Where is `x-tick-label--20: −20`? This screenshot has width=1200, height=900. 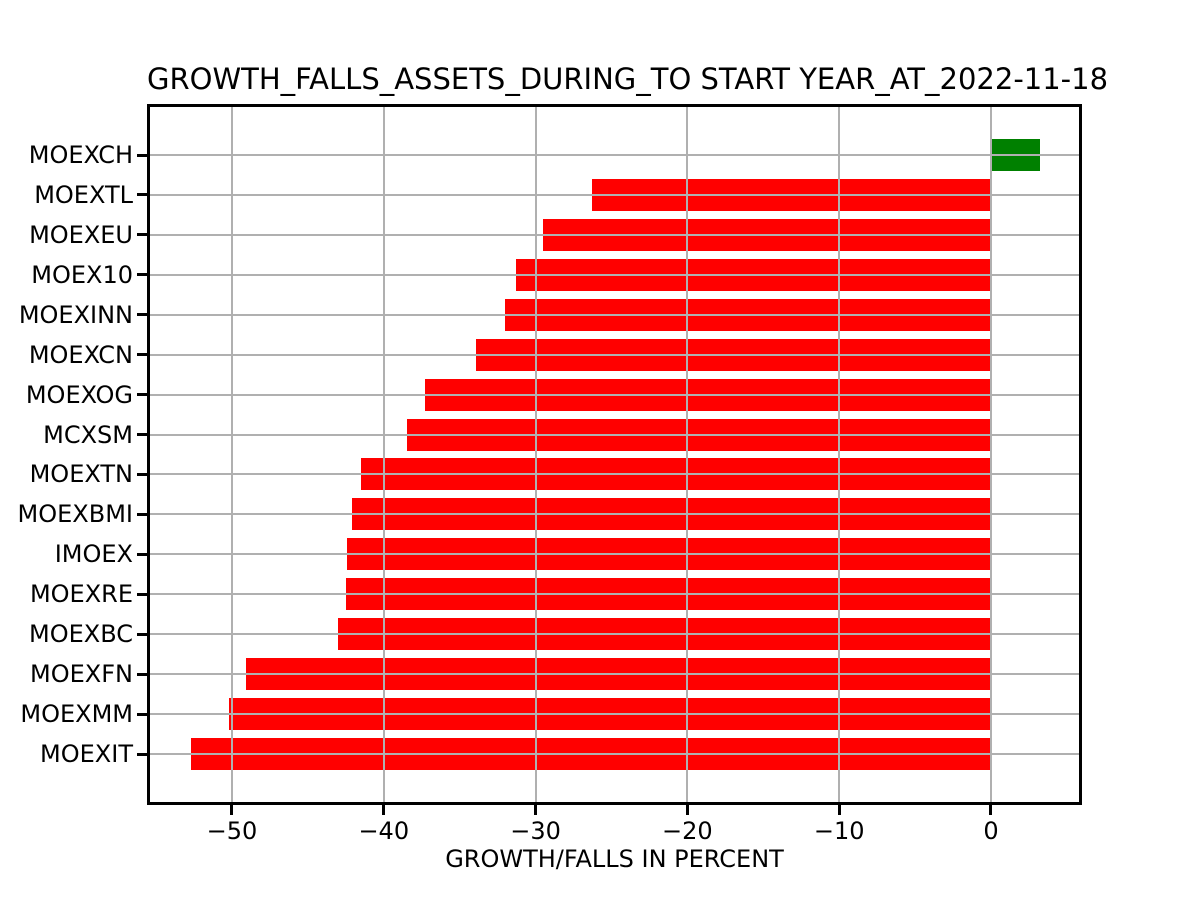
x-tick-label--20: −20 is located at coordinates (687, 831).